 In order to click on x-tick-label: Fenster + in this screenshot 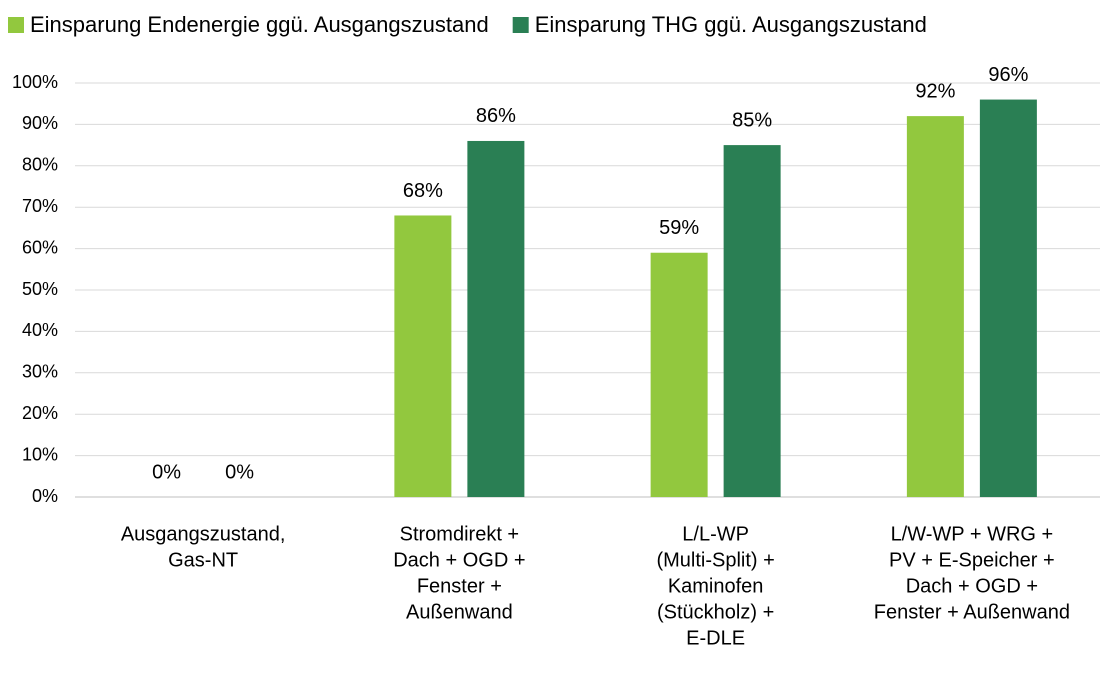, I will do `click(459, 586)`.